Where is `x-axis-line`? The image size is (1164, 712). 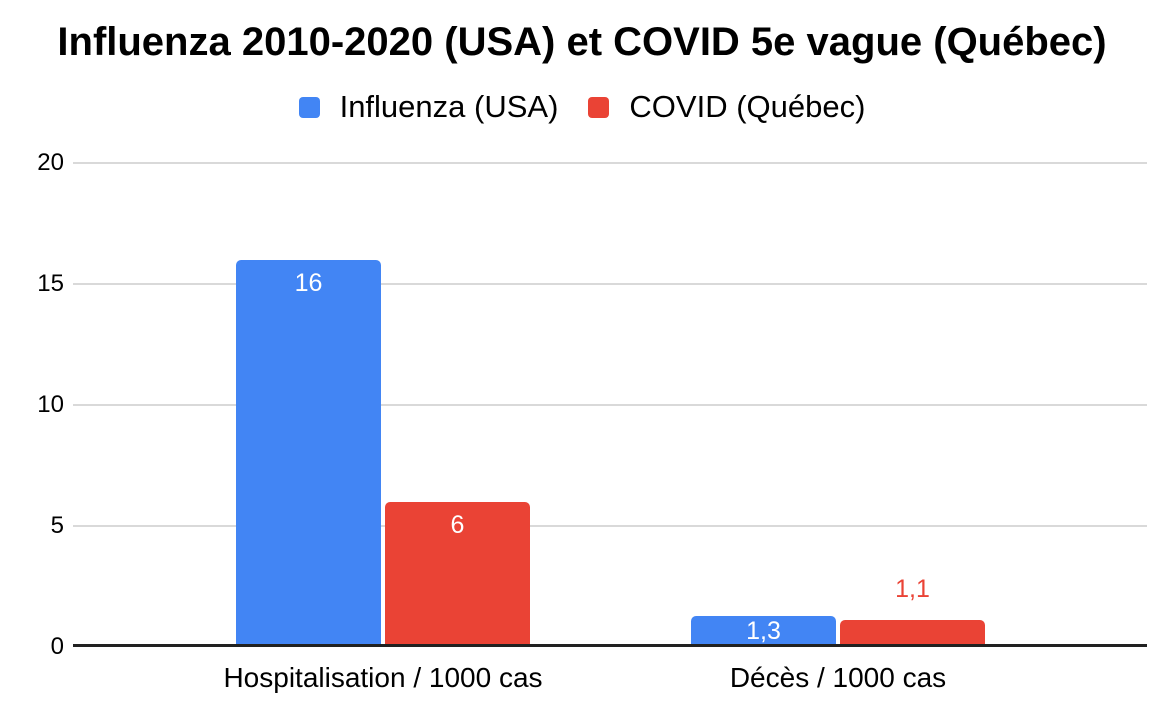
x-axis-line is located at coordinates (610, 645).